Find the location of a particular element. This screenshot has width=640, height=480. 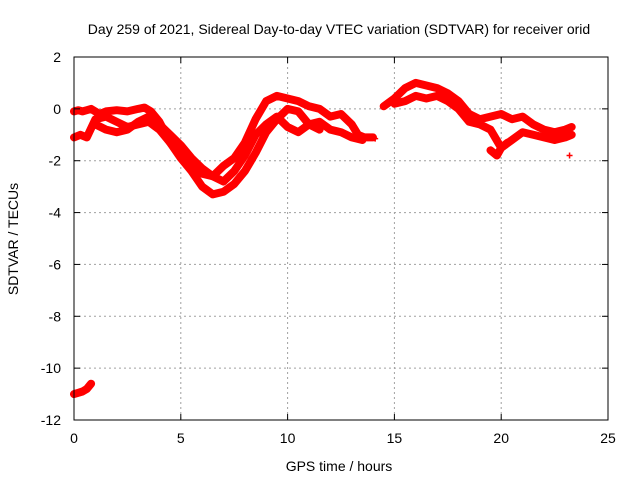

x-tick-label: 15 is located at coordinates (395, 438).